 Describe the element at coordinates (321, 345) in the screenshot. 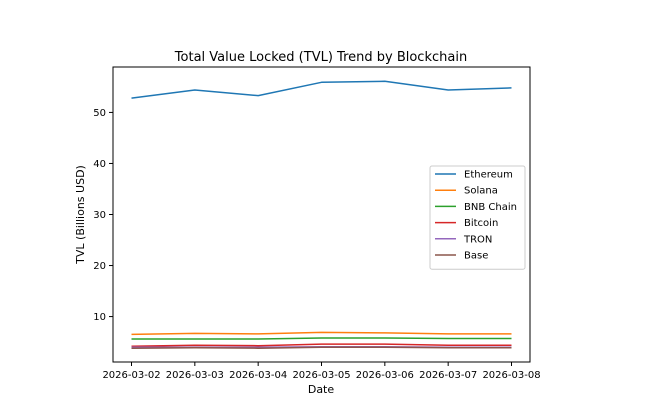

I see `series-line-bitcoin` at that location.